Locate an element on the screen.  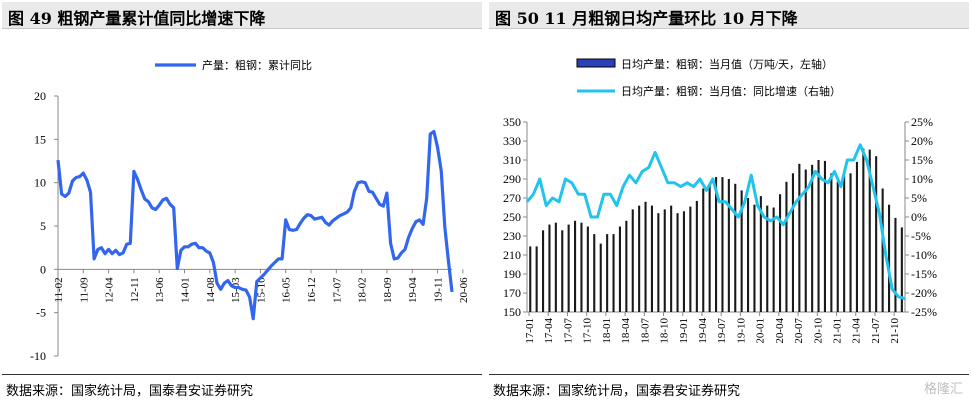
right-y-tick-label: -20% is located at coordinates (924, 293).